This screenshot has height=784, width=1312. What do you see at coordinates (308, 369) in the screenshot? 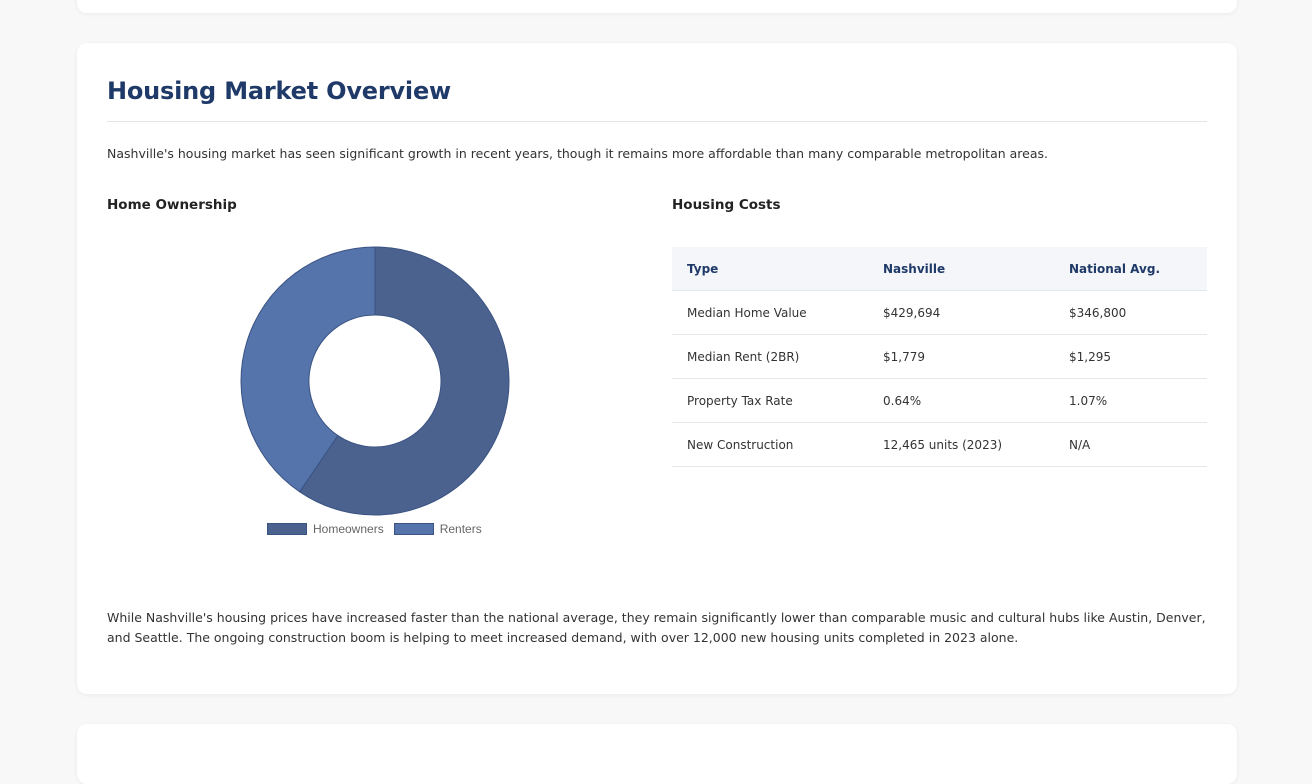
I see `donut-slice-renters` at bounding box center [308, 369].